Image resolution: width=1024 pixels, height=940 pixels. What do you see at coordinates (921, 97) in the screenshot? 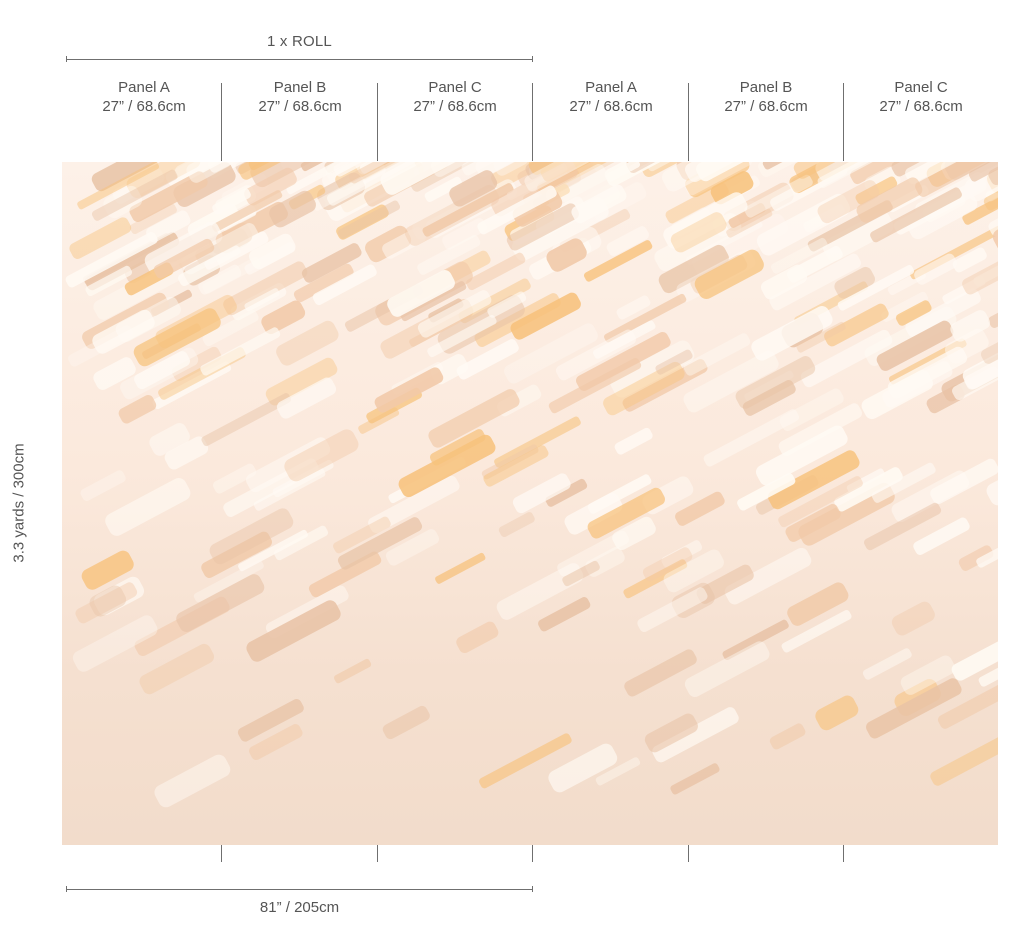
I see `panel-label-6: Panel C 27” / 68.6cm` at bounding box center [921, 97].